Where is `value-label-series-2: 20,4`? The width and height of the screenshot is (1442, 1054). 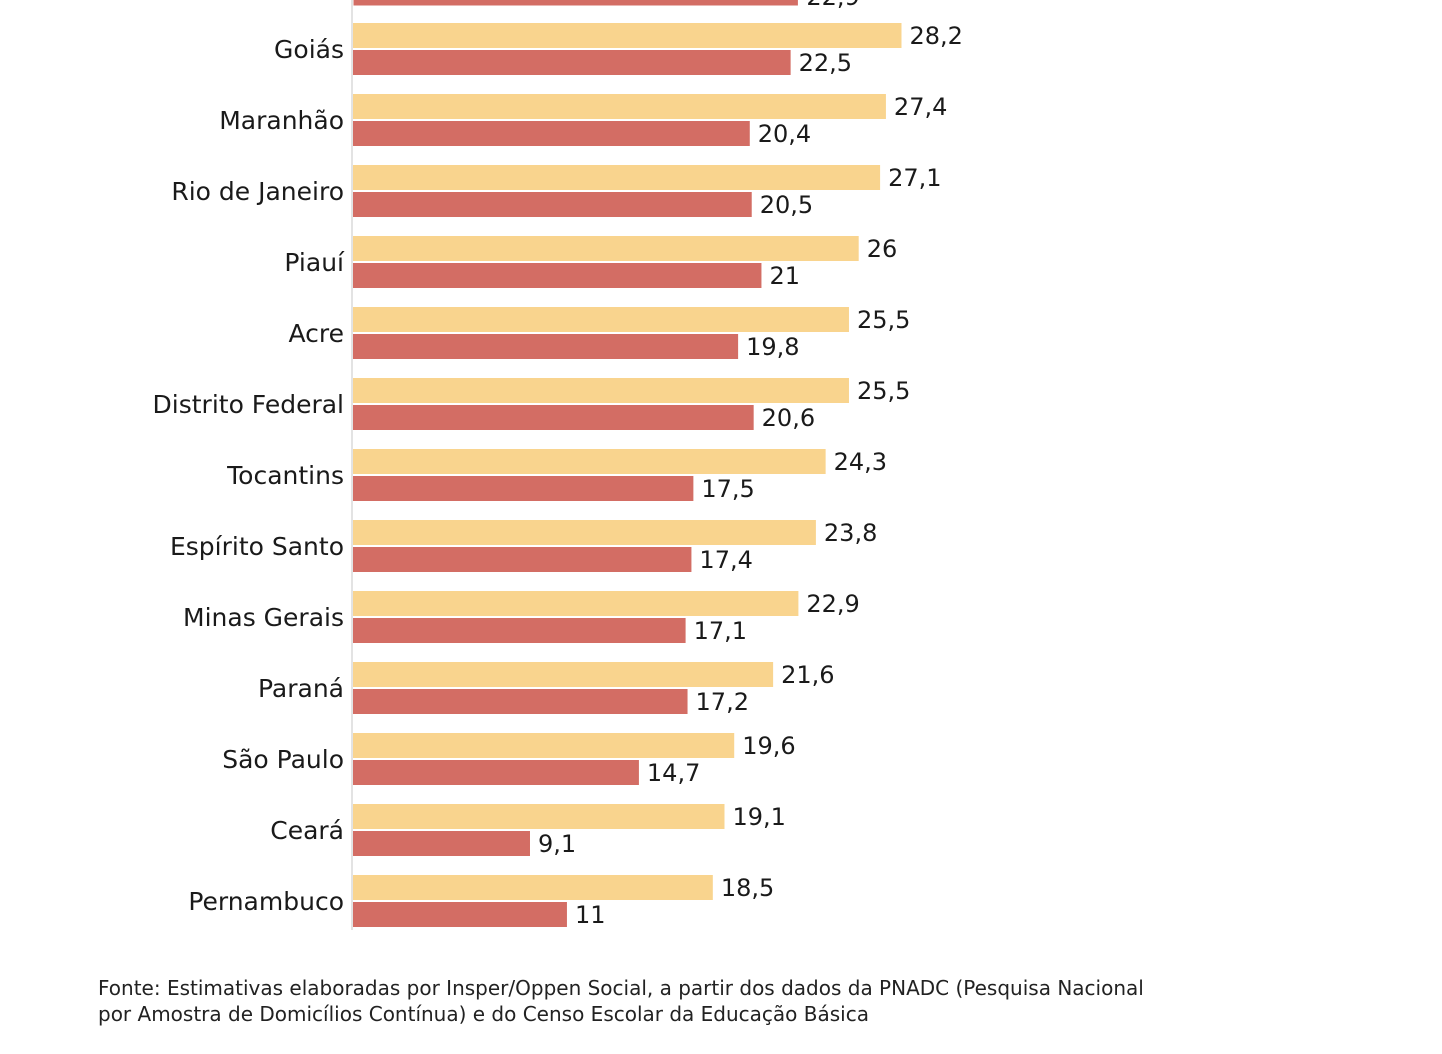 value-label-series-2: 20,4 is located at coordinates (784, 134).